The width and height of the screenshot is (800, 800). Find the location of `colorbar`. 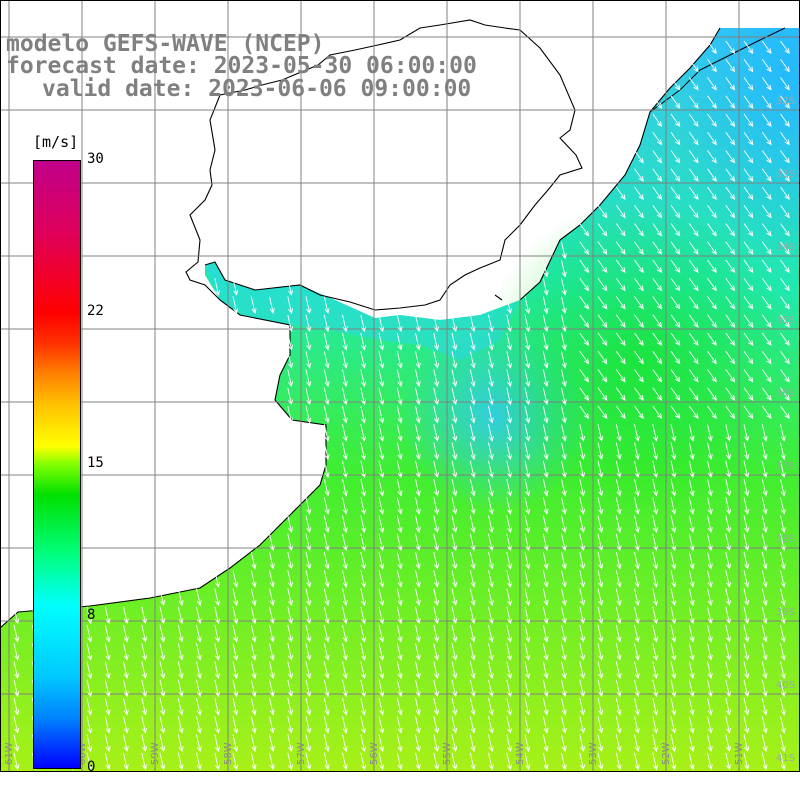

colorbar is located at coordinates (57, 464).